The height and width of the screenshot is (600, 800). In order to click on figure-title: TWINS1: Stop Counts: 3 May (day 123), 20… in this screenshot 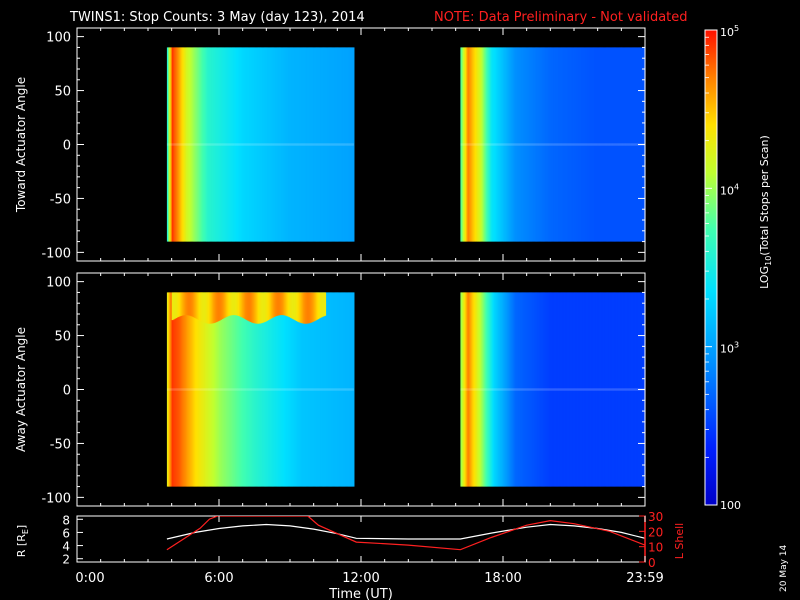, I will do `click(217, 17)`.